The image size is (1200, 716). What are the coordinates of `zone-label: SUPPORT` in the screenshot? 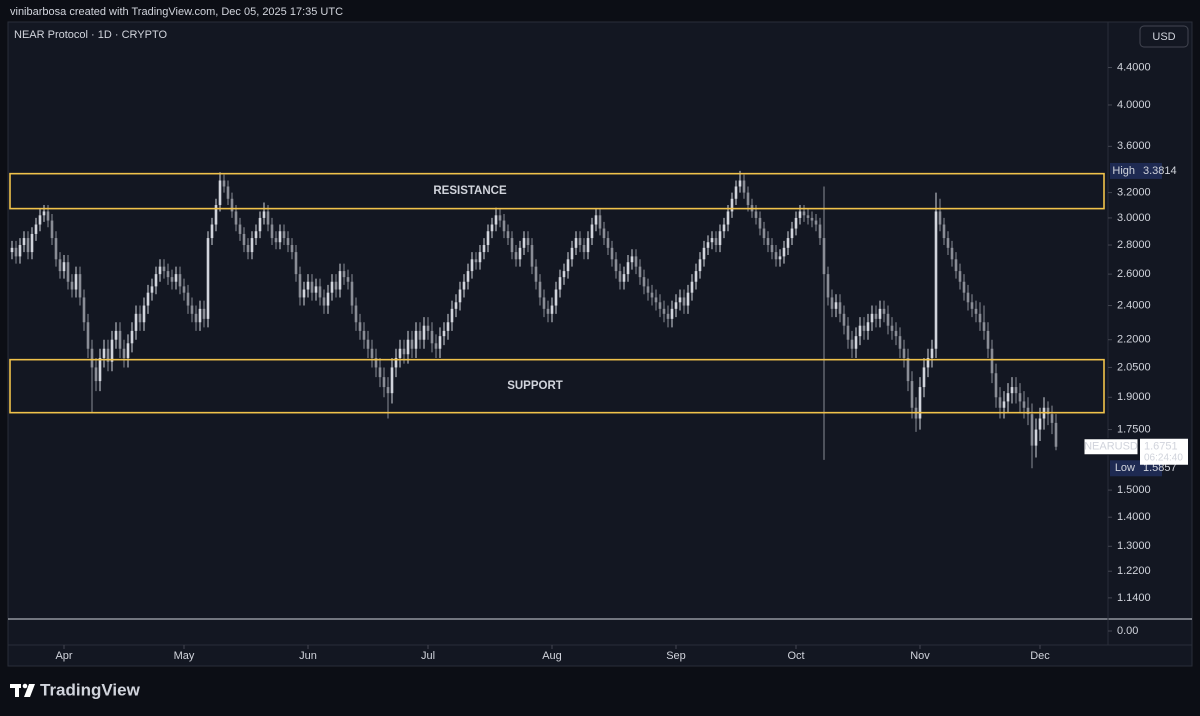 It's located at (535, 386).